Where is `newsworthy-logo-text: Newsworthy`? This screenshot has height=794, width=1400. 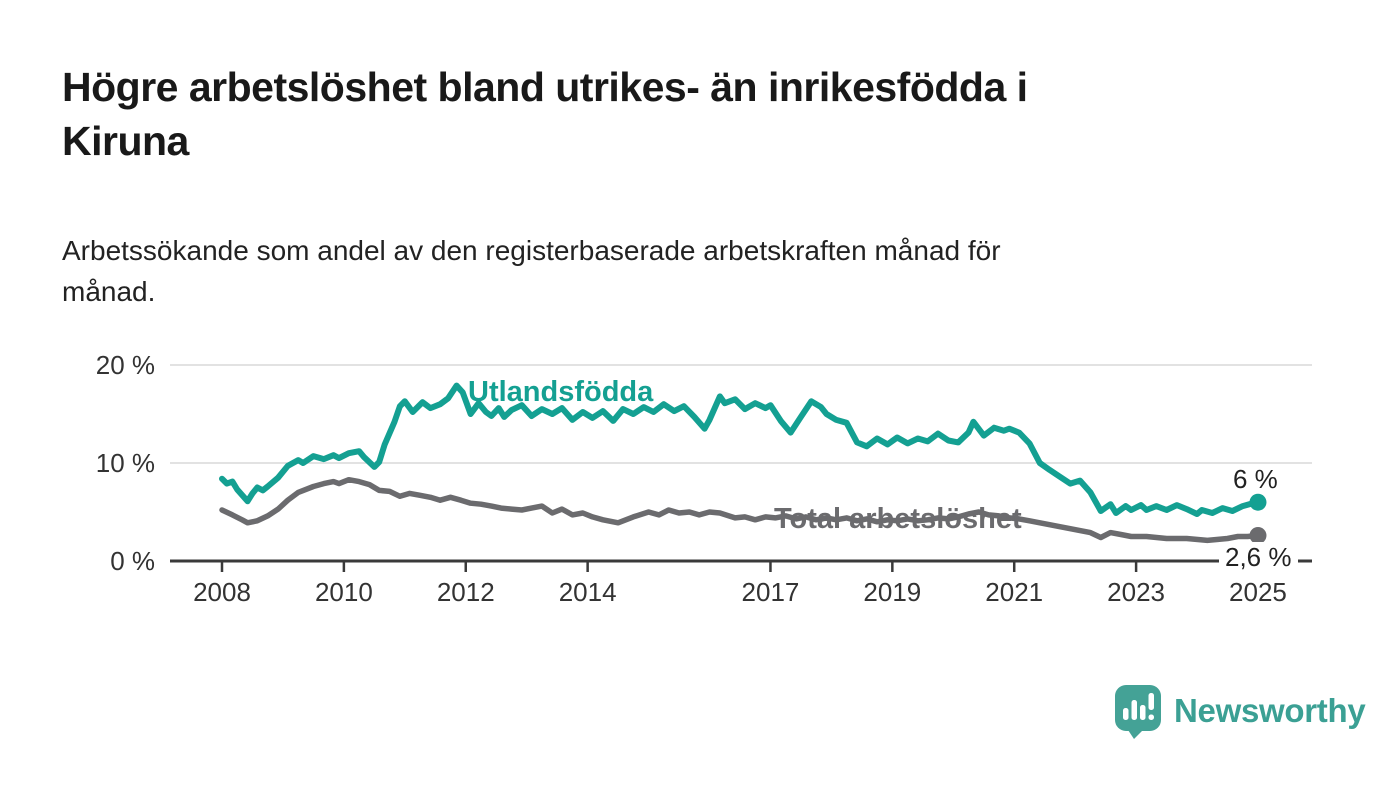 newsworthy-logo-text: Newsworthy is located at coordinates (1270, 710).